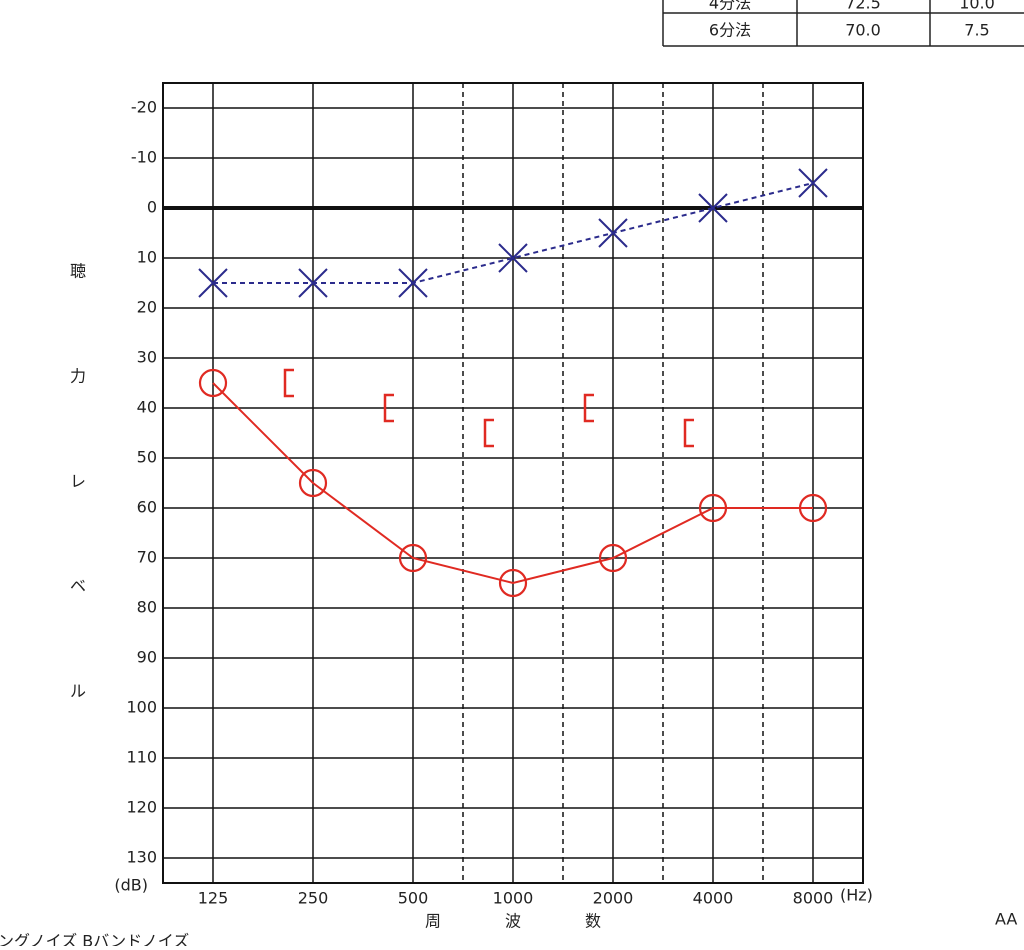 This screenshot has width=1024, height=950. Describe the element at coordinates (513, 898) in the screenshot. I see `x-tick-label: 1000` at that location.